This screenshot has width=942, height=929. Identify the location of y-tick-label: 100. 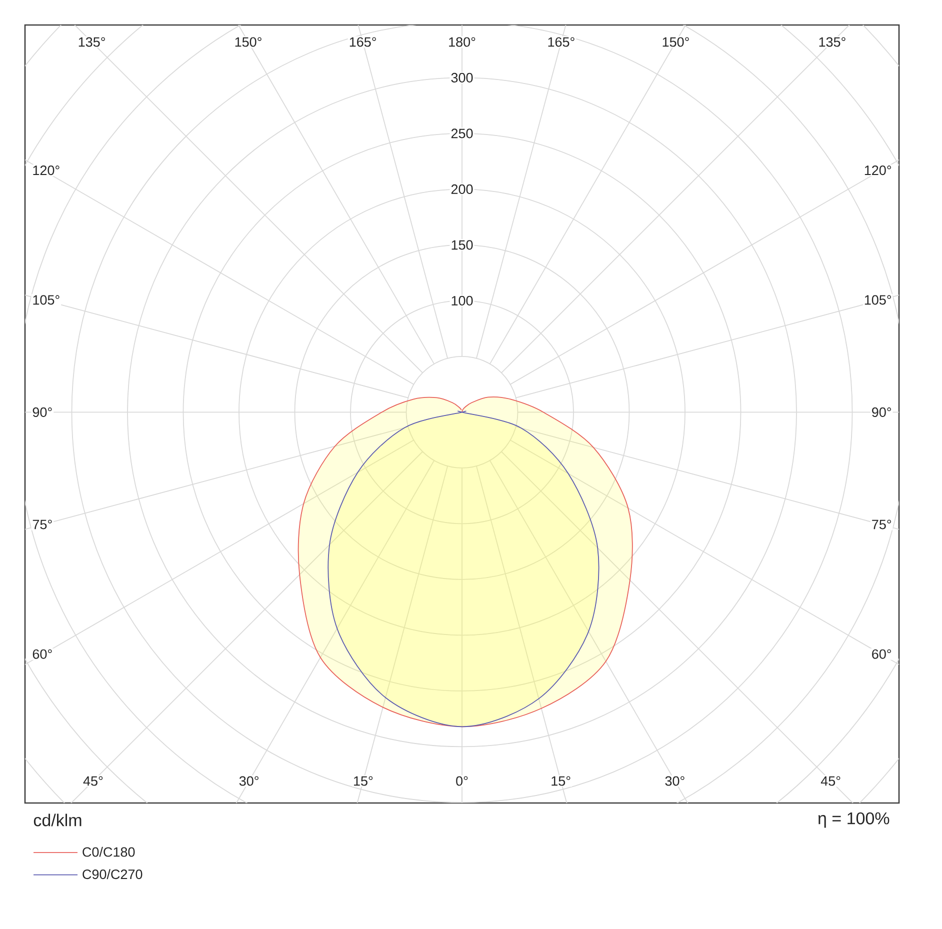
(462, 301).